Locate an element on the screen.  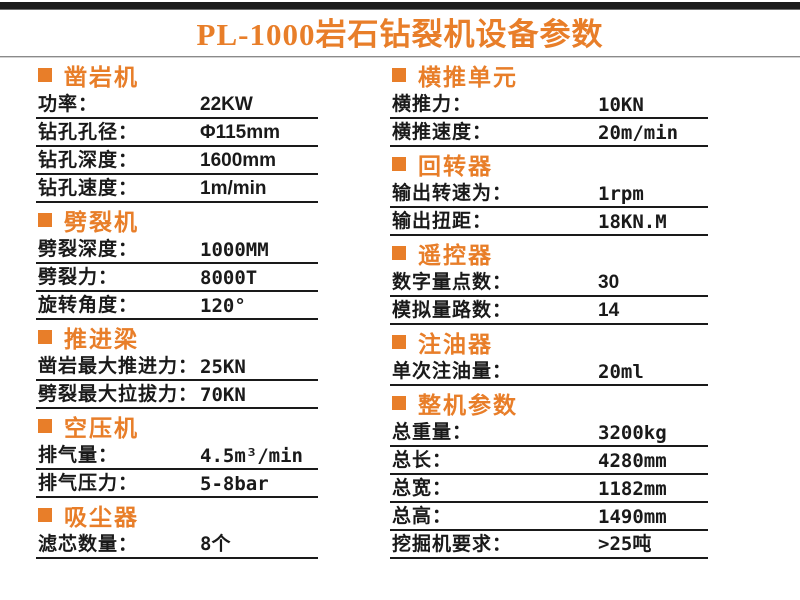
section-header: 注油器 is located at coordinates (549, 342).